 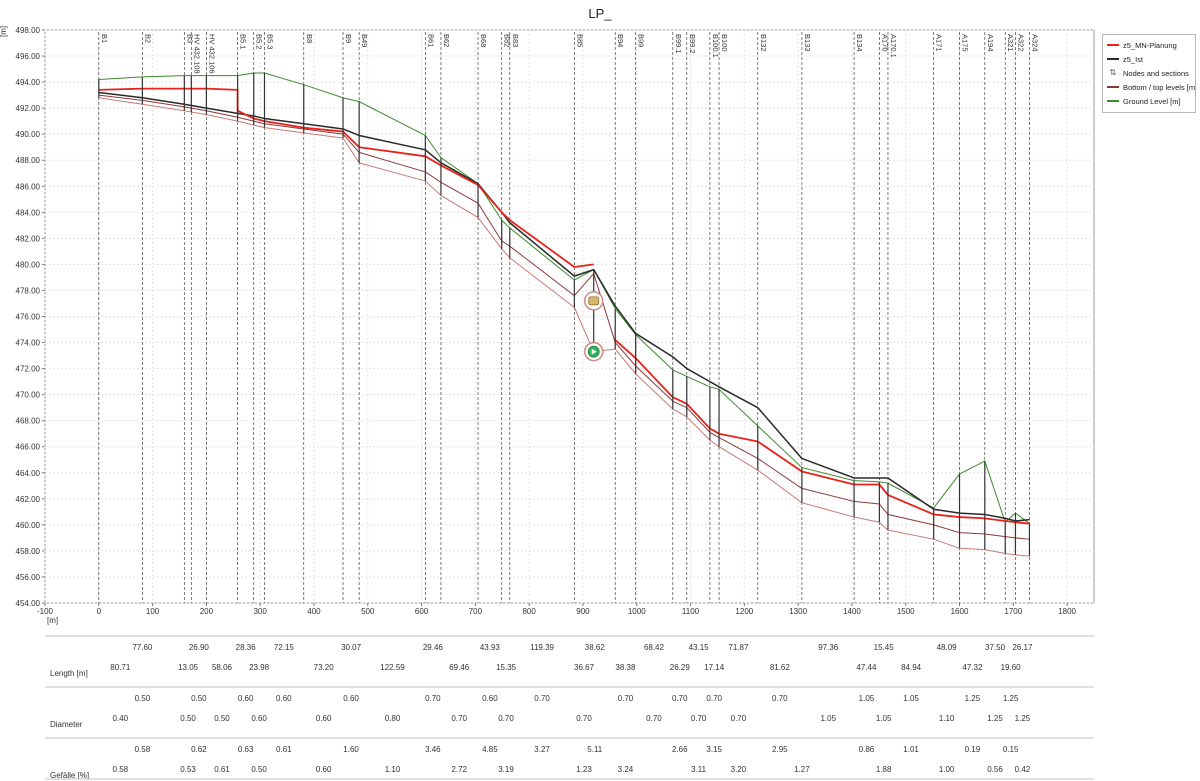 What do you see at coordinates (947, 647) in the screenshot?
I see `table-cell: 48.09` at bounding box center [947, 647].